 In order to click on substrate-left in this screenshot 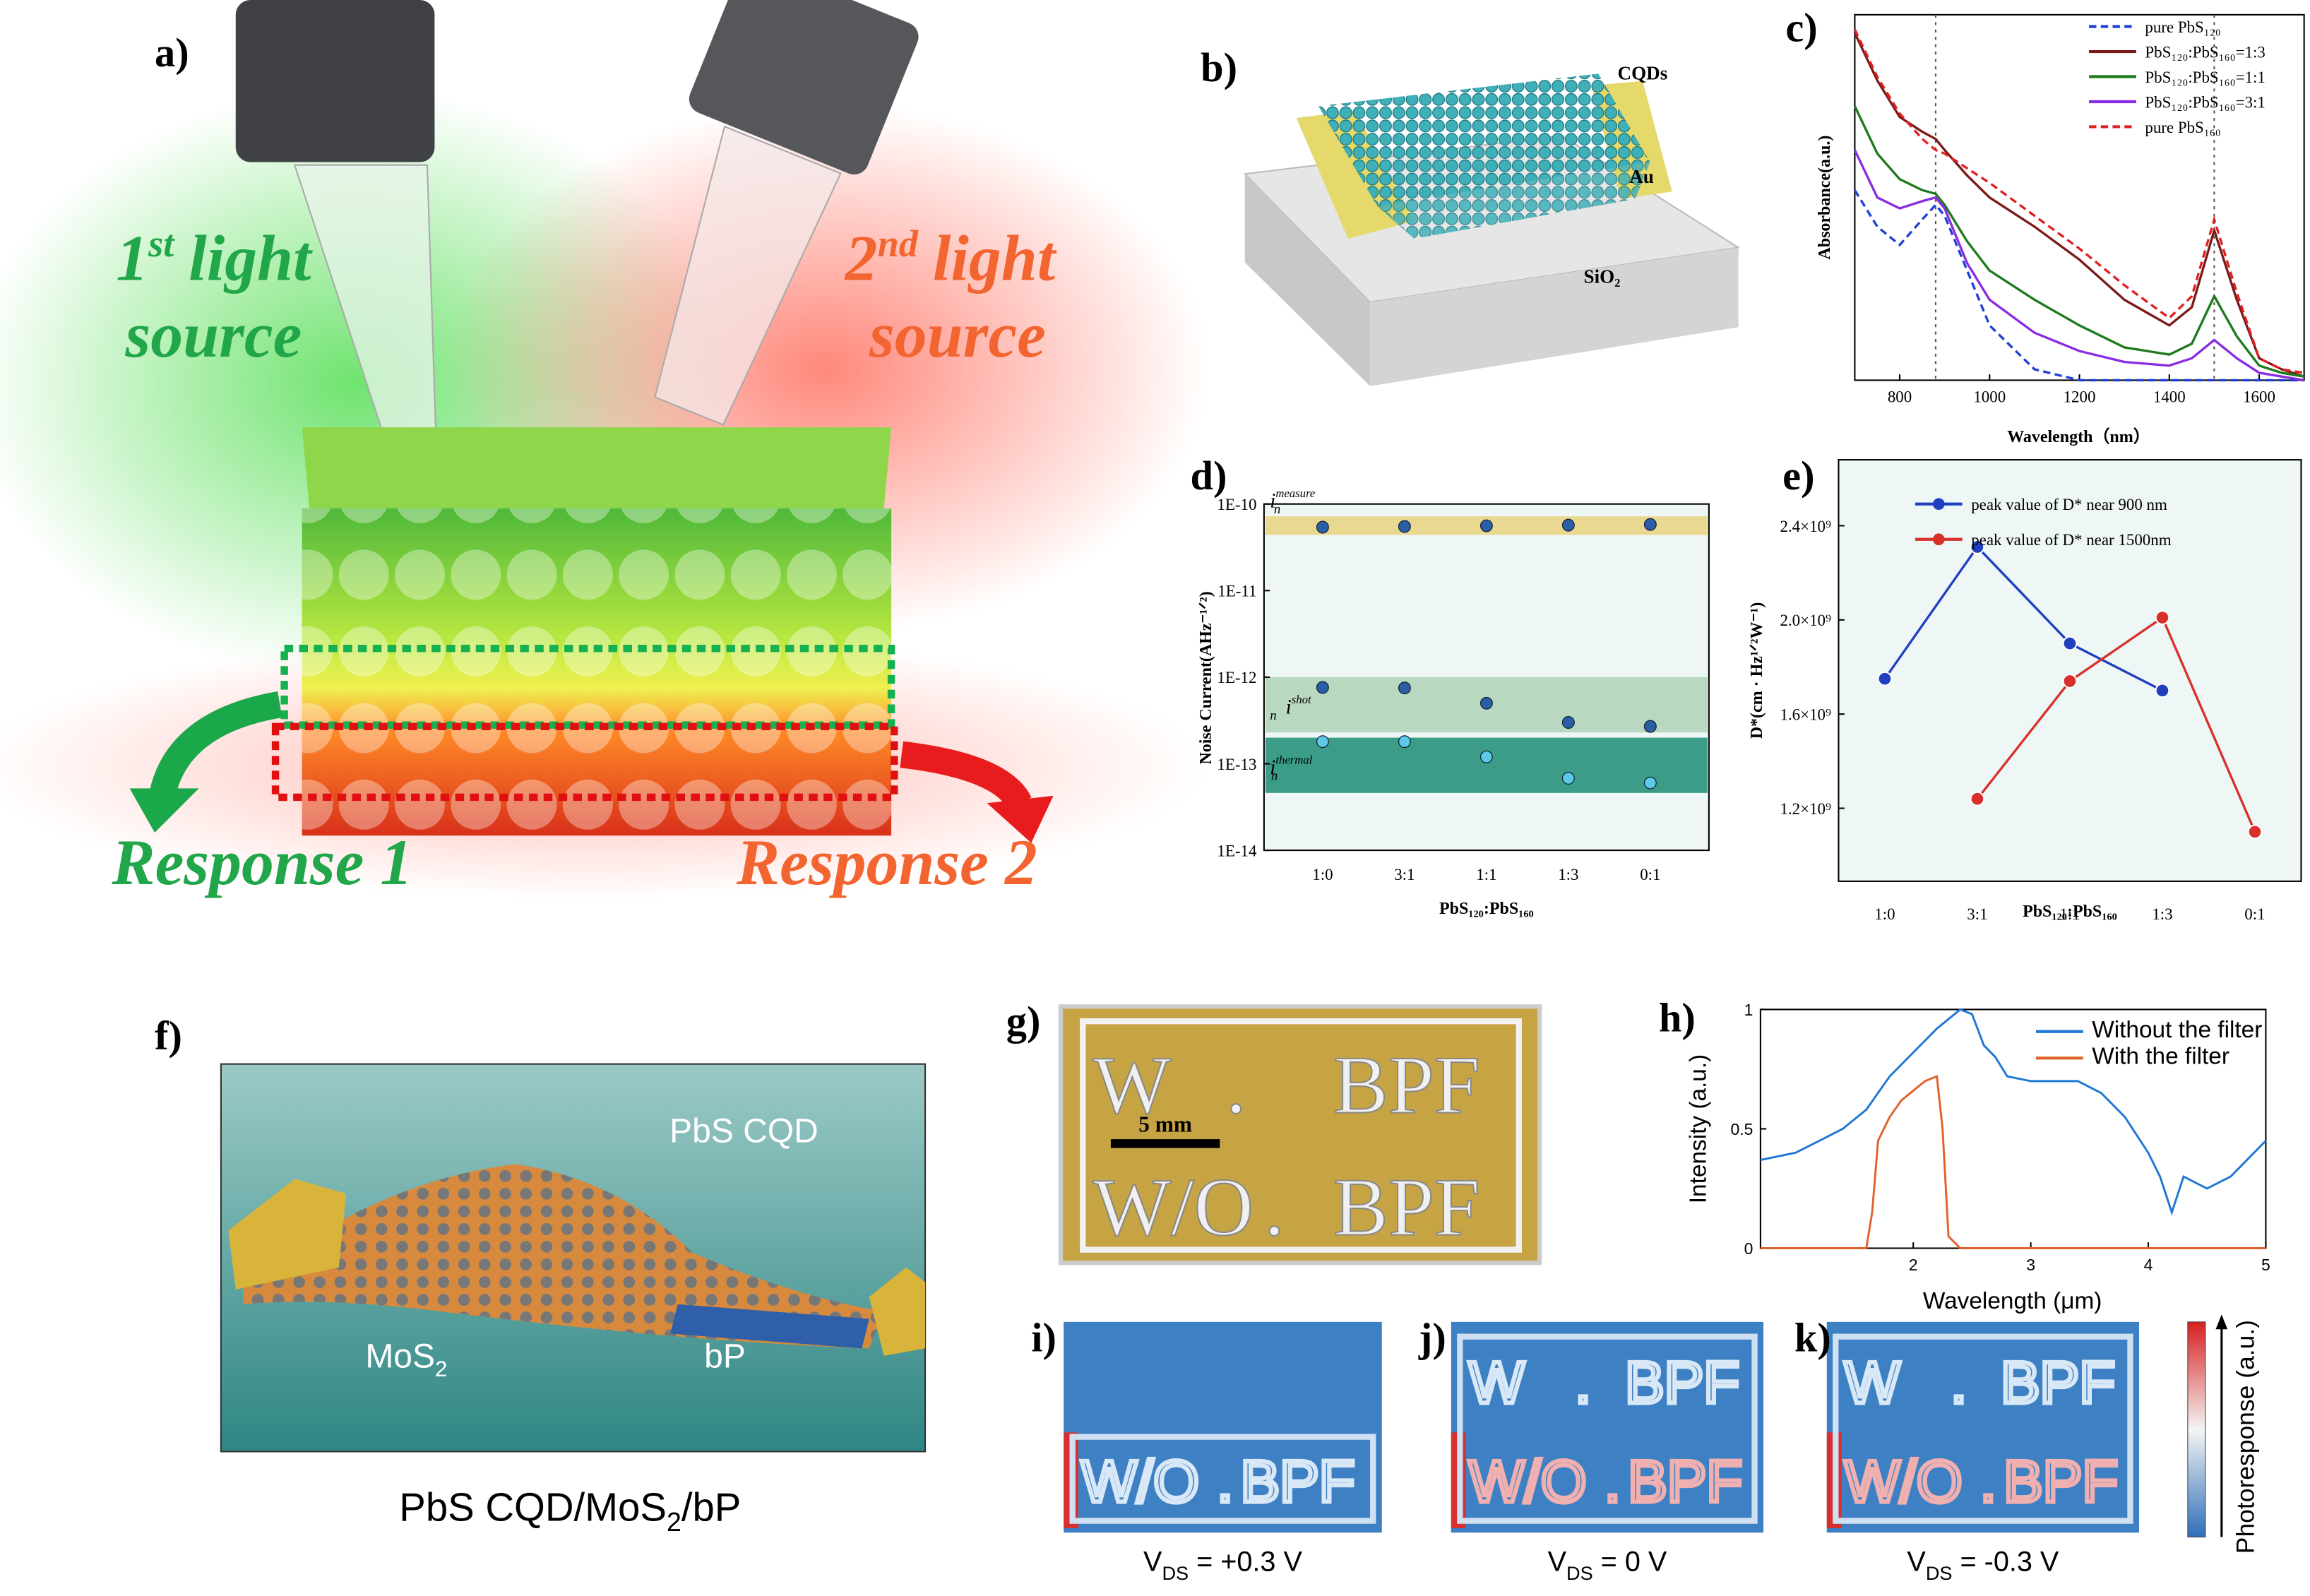, I will do `click(1307, 280)`.